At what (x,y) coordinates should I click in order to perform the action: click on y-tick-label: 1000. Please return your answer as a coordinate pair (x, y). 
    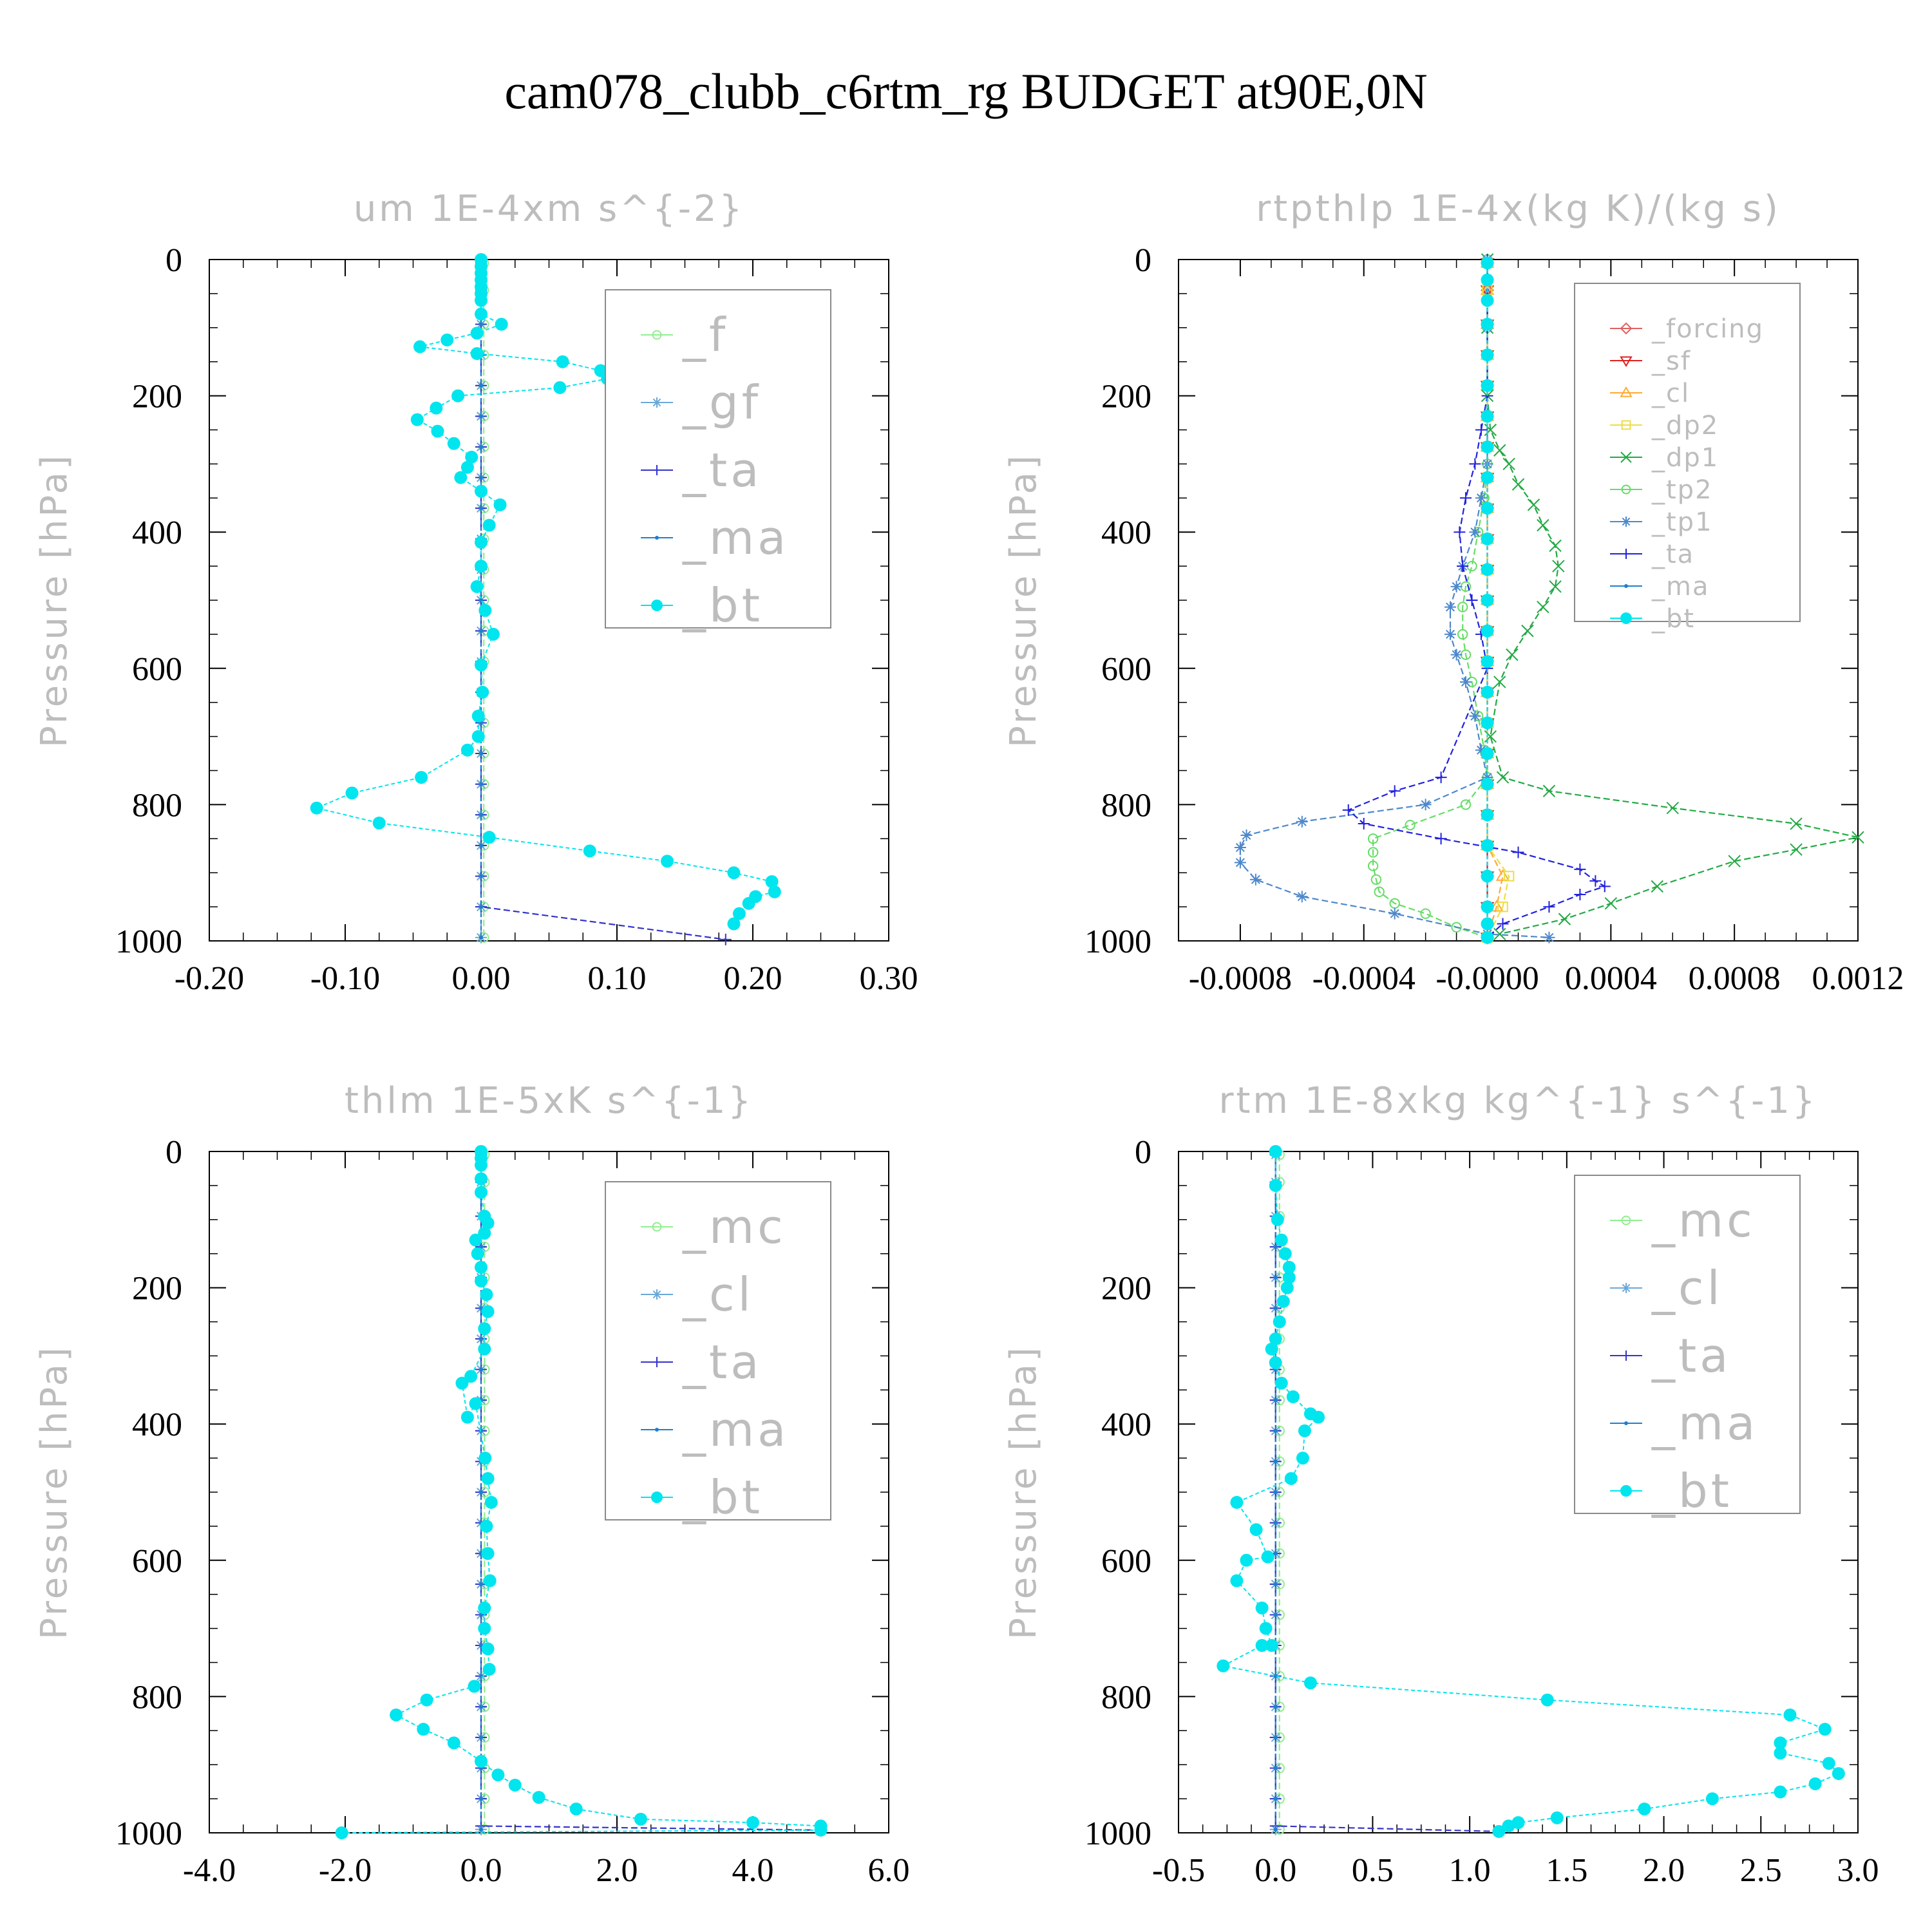
    Looking at the image, I should click on (148, 1834).